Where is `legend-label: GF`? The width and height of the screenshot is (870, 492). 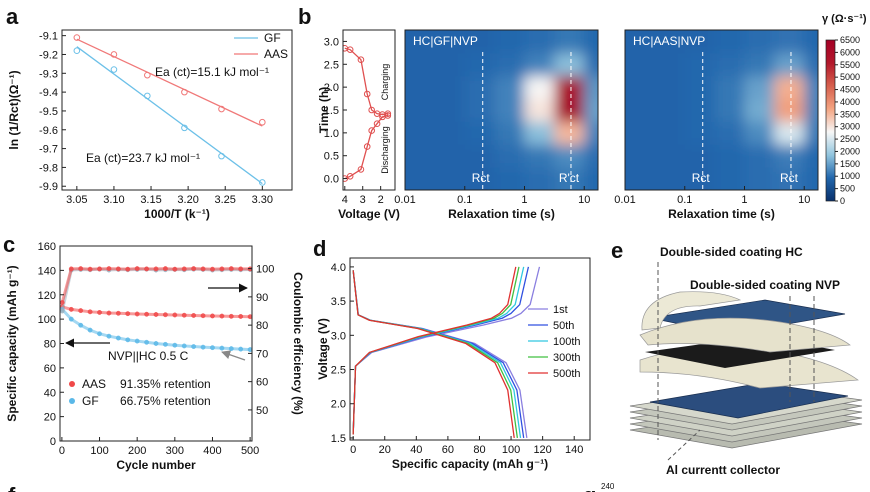
legend-label: GF is located at coordinates (90, 401).